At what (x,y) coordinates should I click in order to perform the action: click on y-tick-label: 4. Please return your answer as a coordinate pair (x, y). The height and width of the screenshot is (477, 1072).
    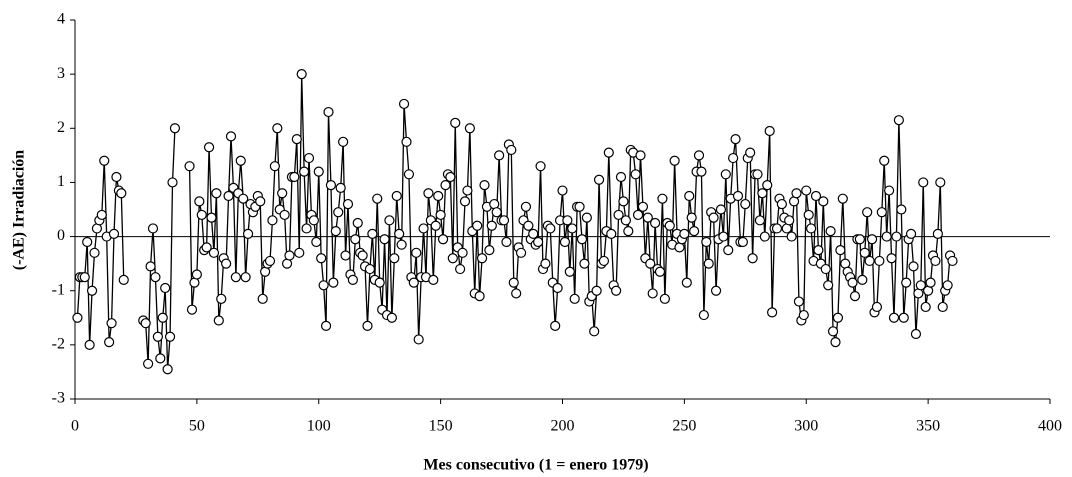
    Looking at the image, I should click on (61, 19).